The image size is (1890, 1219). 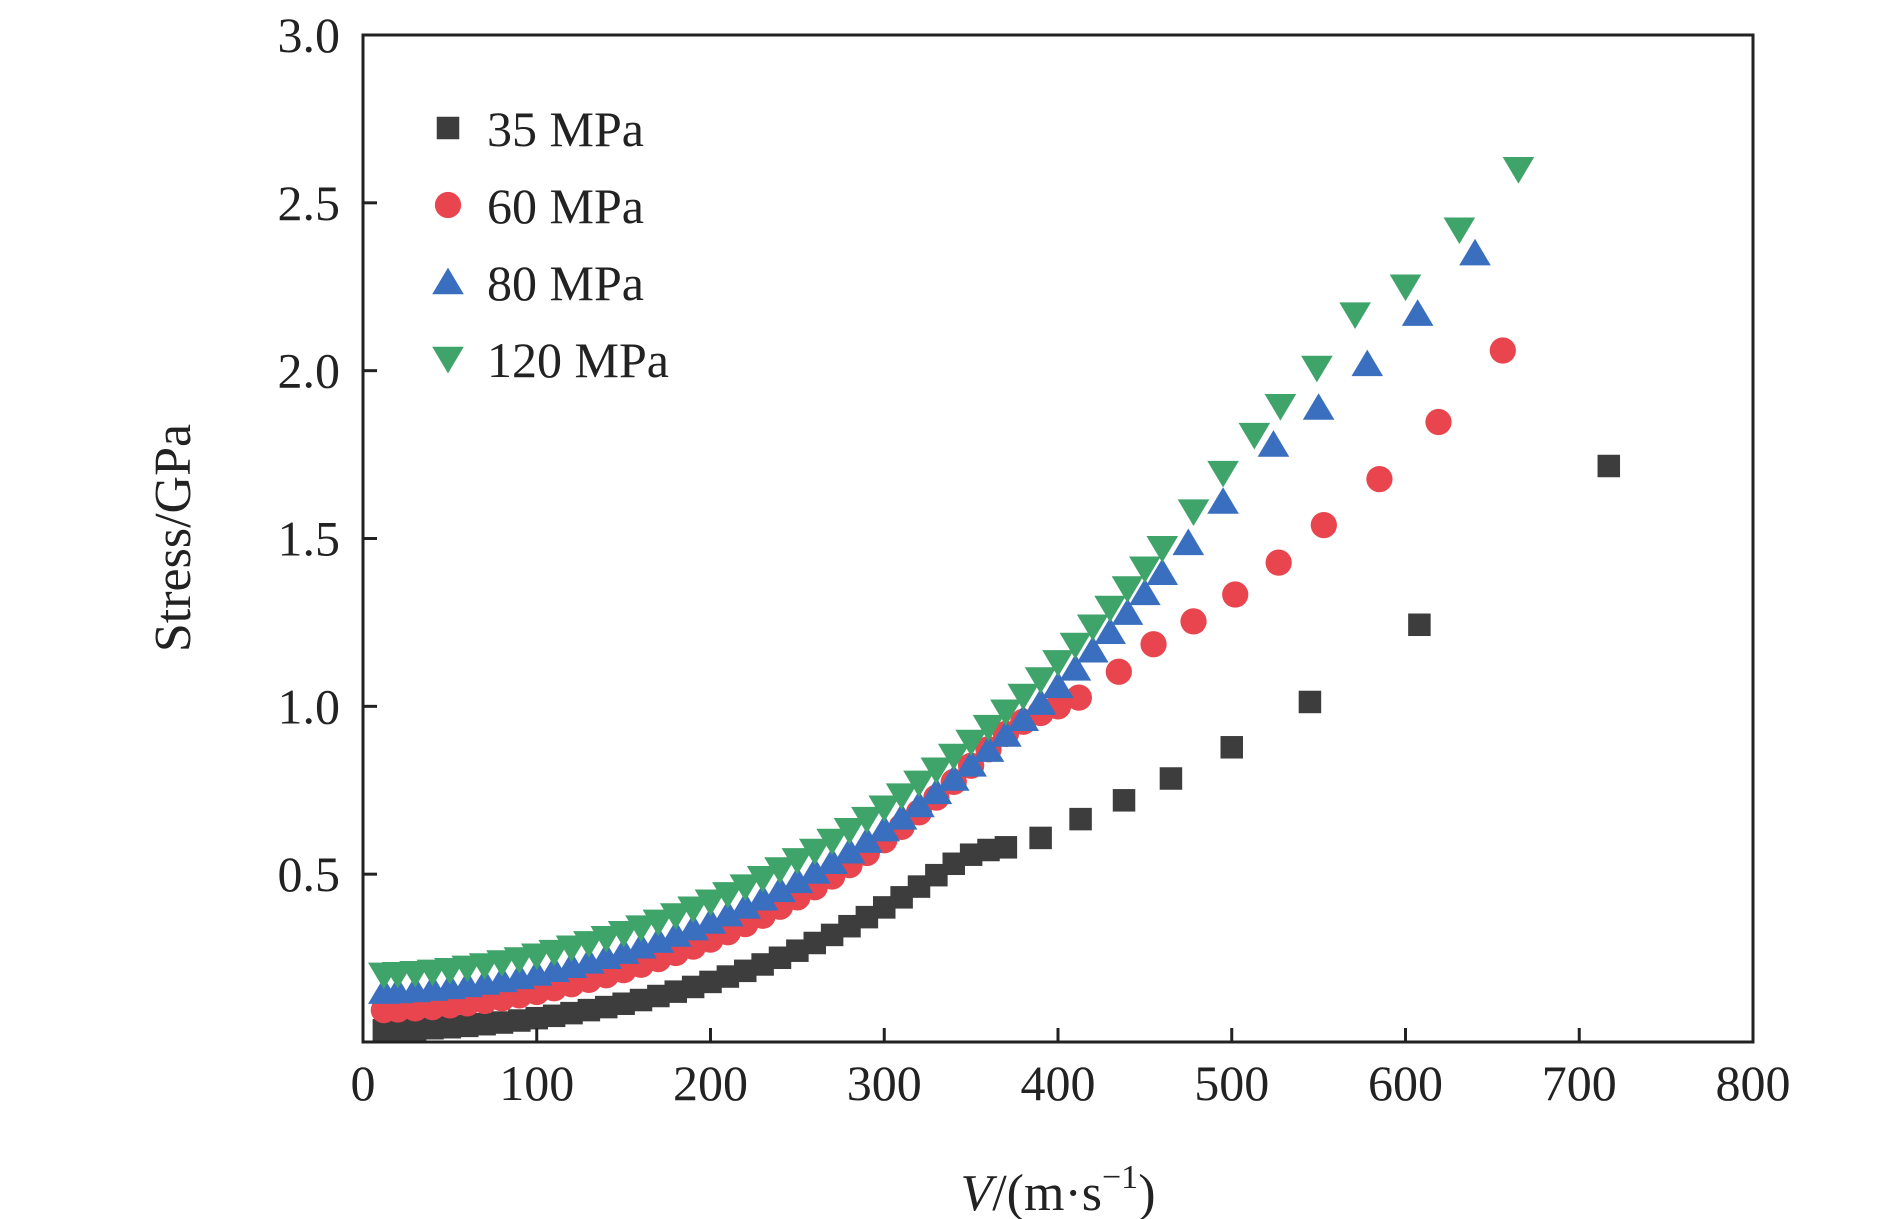 What do you see at coordinates (1146, 1192) in the screenshot?
I see `x-axis-title-close: )` at bounding box center [1146, 1192].